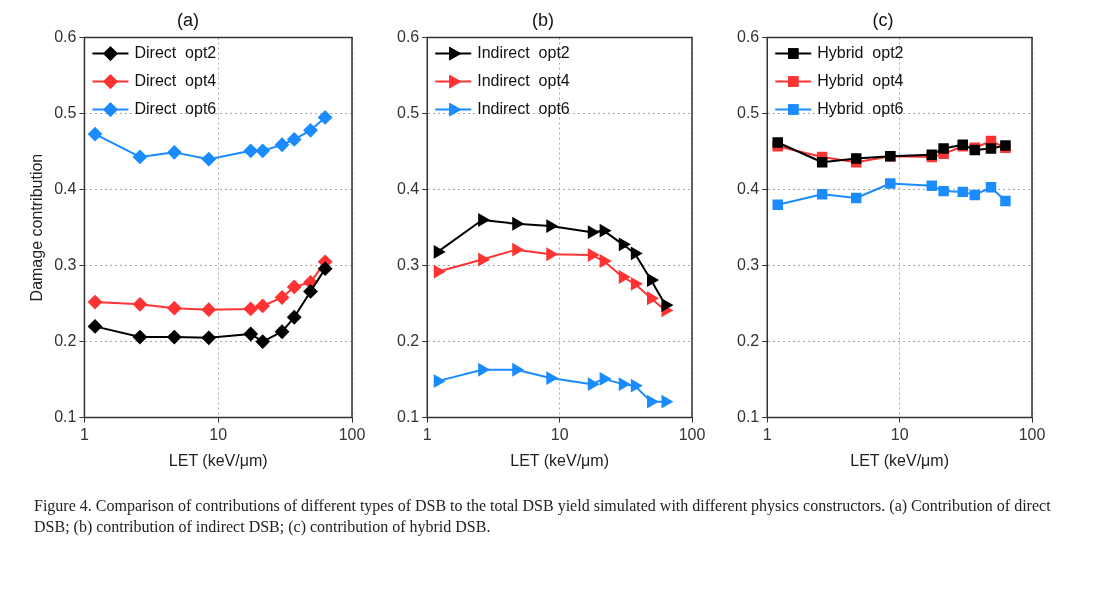 The image size is (1100, 611). Describe the element at coordinates (175, 81) in the screenshot. I see `legend-label: Direct opt4` at that location.